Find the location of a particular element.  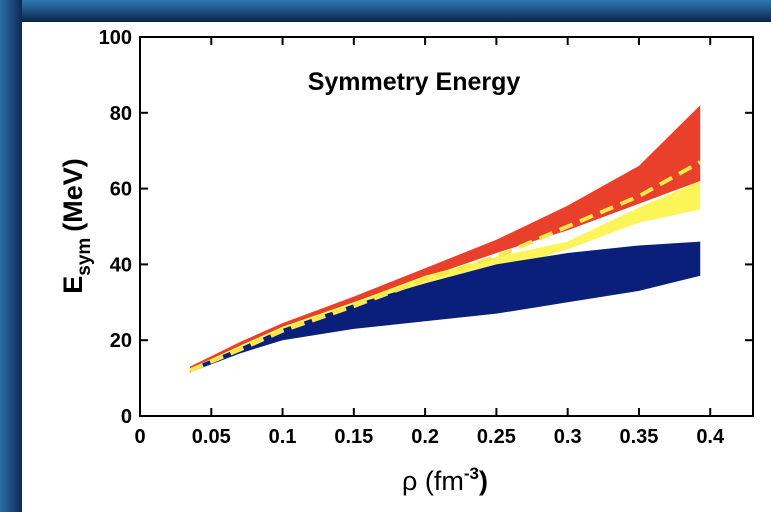

x-axis-label: ρ (fm-3) is located at coordinates (445, 480).